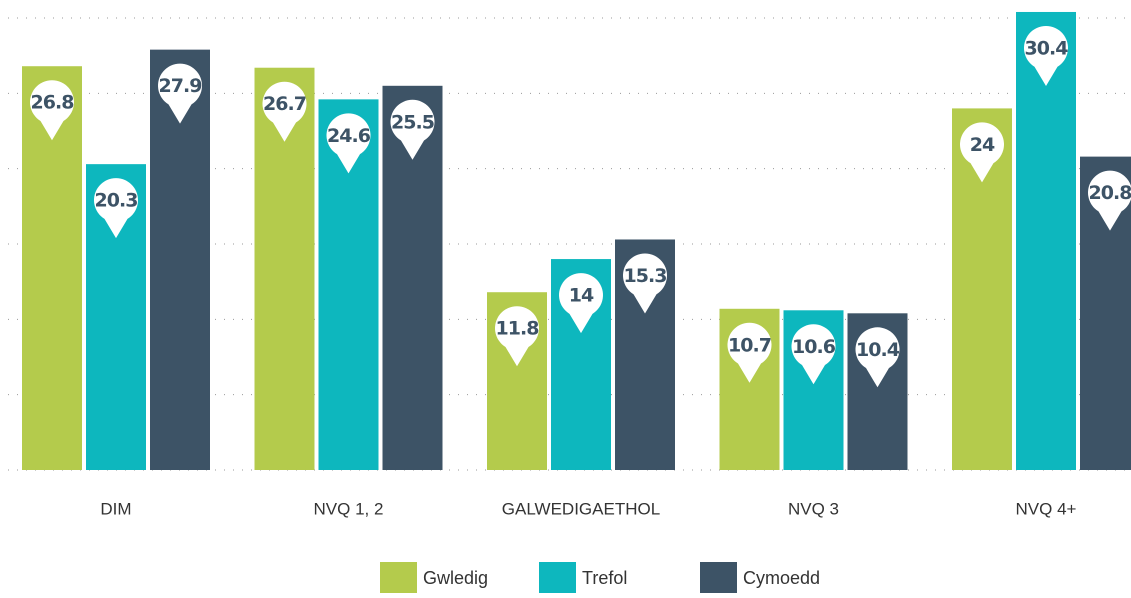  I want to click on value-label: 15.3, so click(645, 276).